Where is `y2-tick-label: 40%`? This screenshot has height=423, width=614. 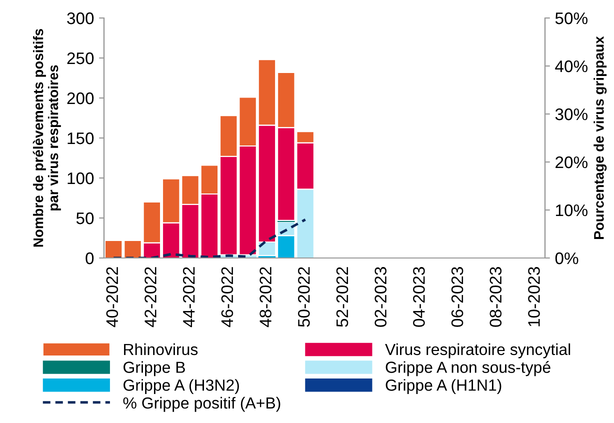 y2-tick-label: 40% is located at coordinates (571, 66).